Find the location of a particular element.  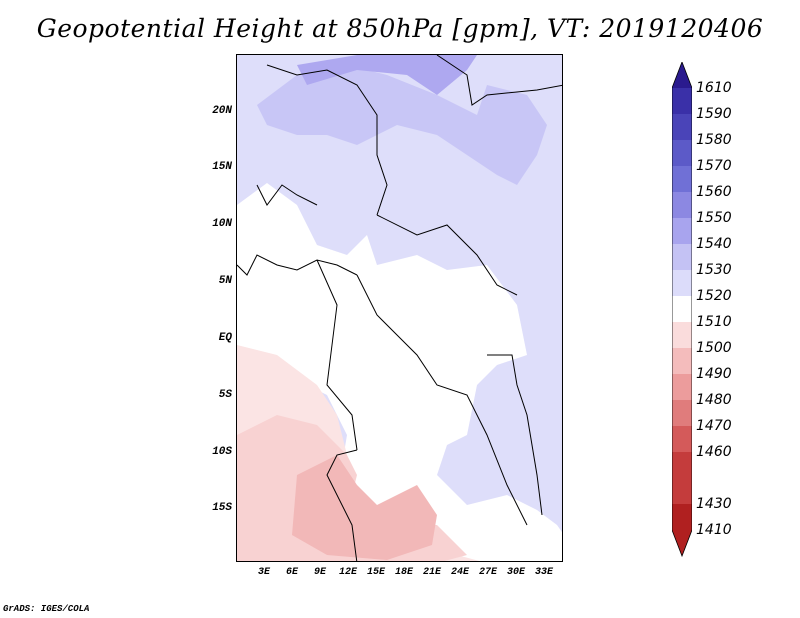

lon-label-12e: 12E is located at coordinates (347, 572).